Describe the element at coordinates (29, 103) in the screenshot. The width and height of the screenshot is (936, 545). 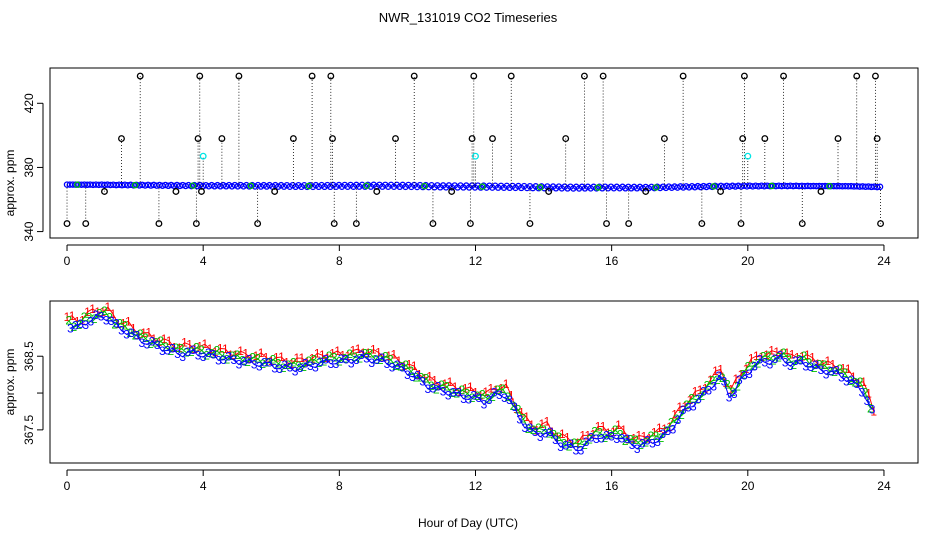
I see `top-y-tick-label: 420` at that location.